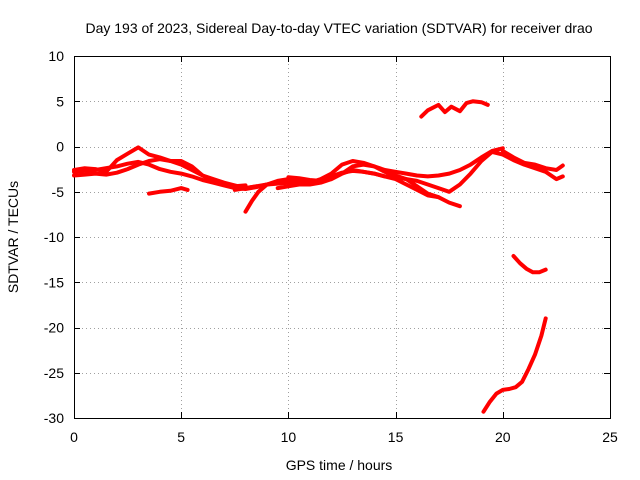 The height and width of the screenshot is (480, 640). What do you see at coordinates (74, 437) in the screenshot?
I see `x-tick-label: 0` at bounding box center [74, 437].